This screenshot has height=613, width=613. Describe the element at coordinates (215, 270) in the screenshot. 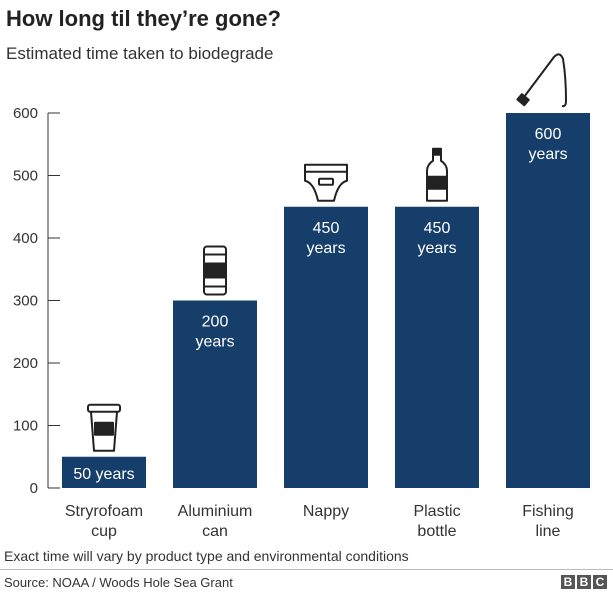

I see `can-icon` at that location.